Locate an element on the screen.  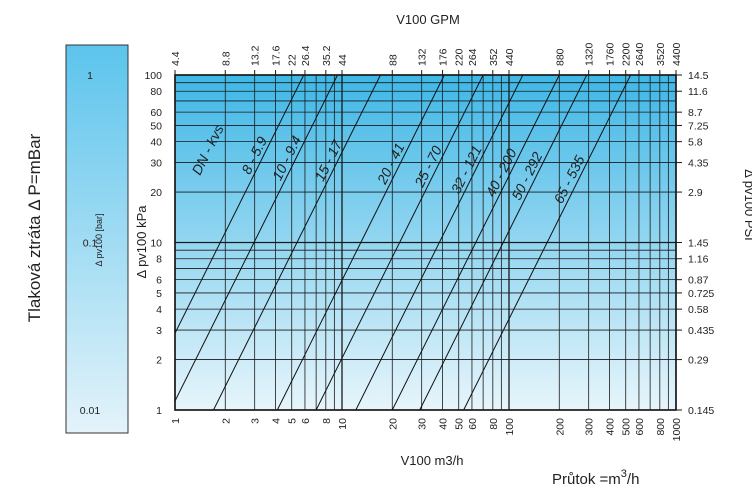
x-tick-label: 5 is located at coordinates (293, 421).